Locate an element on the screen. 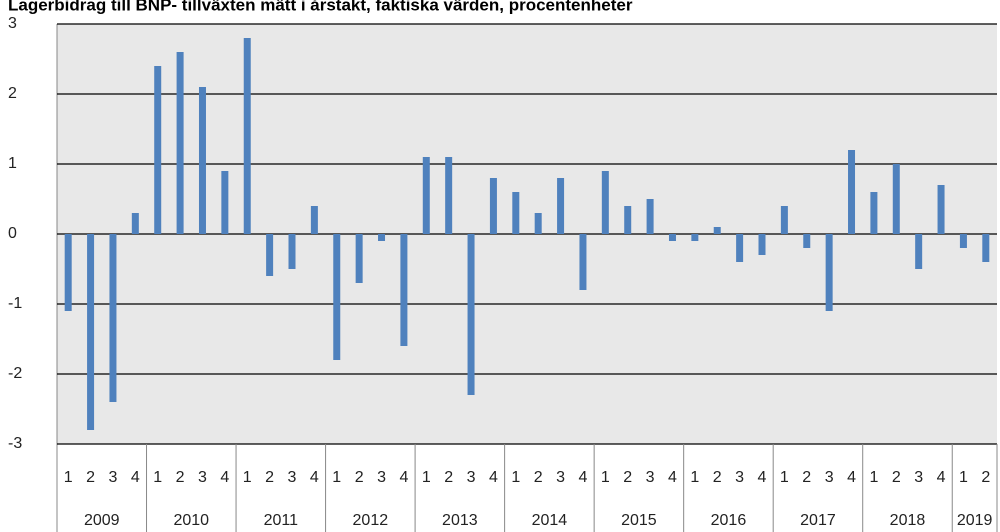  year-label: 2017 is located at coordinates (818, 520).